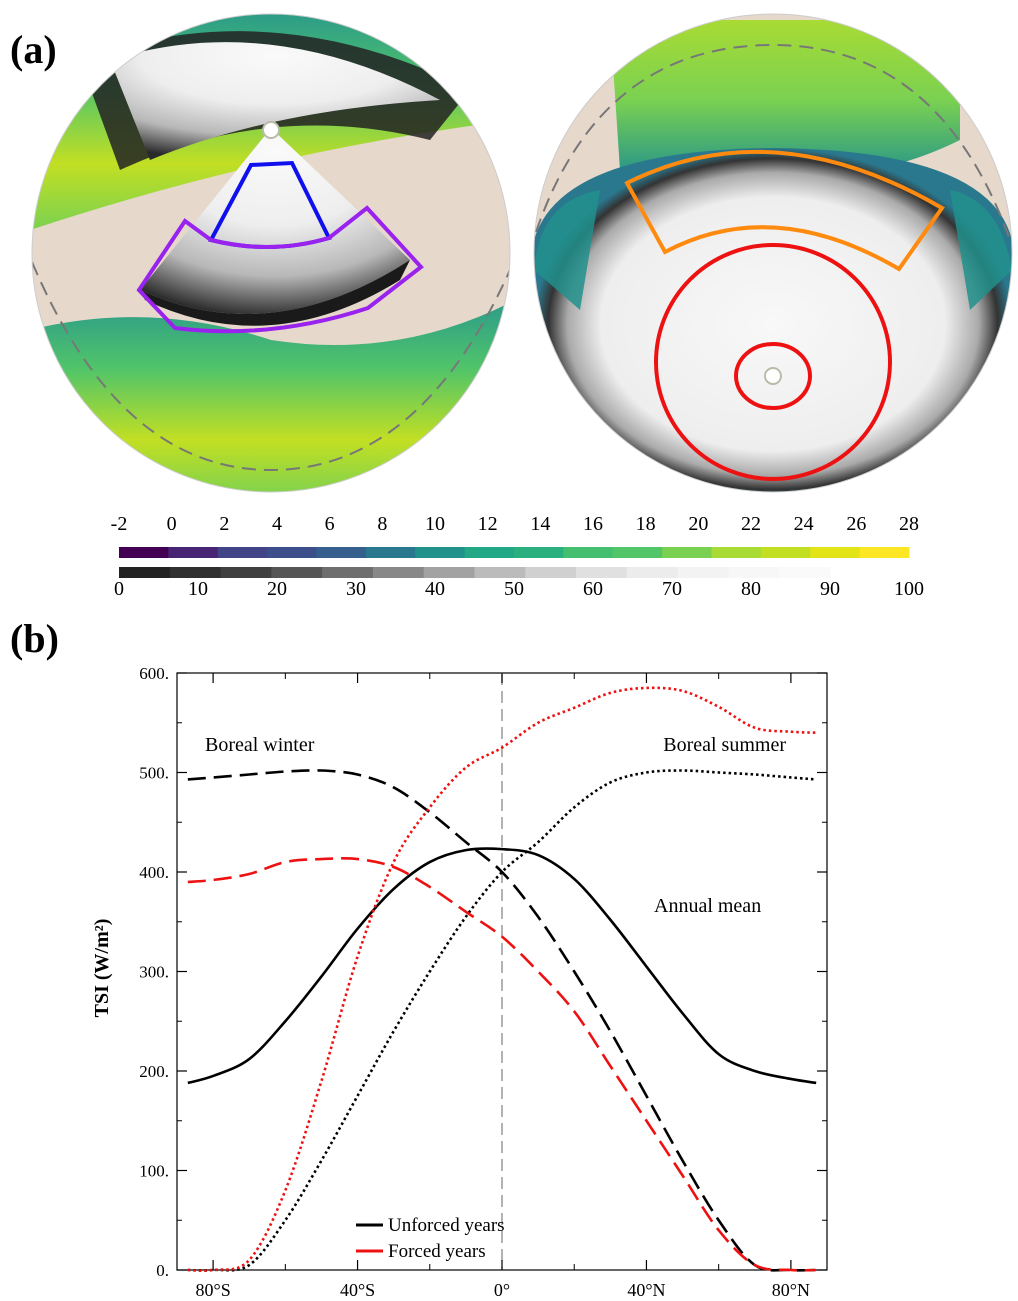  Describe the element at coordinates (154, 1171) in the screenshot. I see `y-tick-label: 100.` at that location.